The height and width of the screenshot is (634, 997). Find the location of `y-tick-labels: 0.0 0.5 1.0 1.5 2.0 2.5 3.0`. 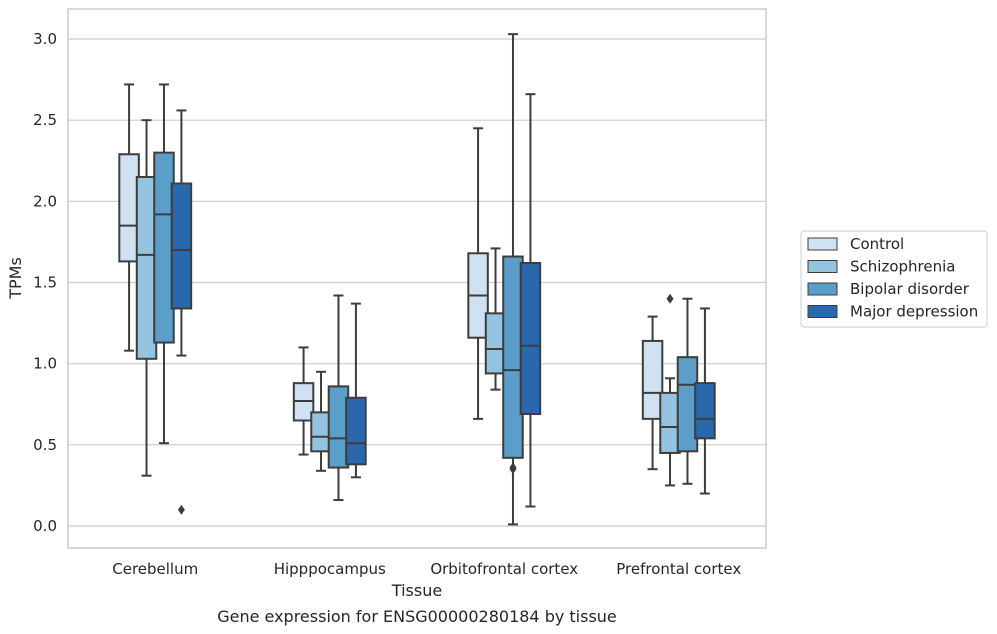

y-tick-labels: 0.0 0.5 1.0 1.5 2.0 2.5 3.0 is located at coordinates (45, 282).